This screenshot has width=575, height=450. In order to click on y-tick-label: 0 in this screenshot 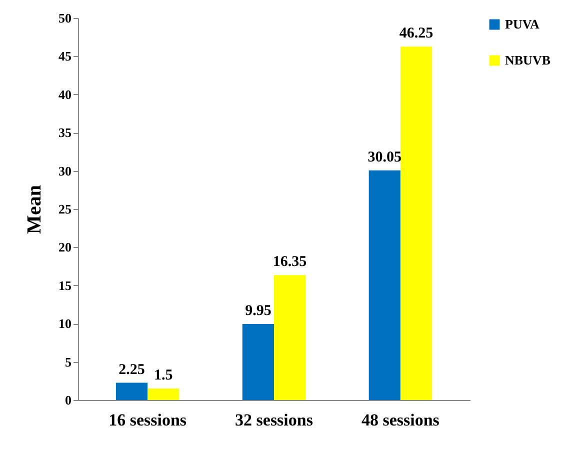, I will do `click(68, 400)`.